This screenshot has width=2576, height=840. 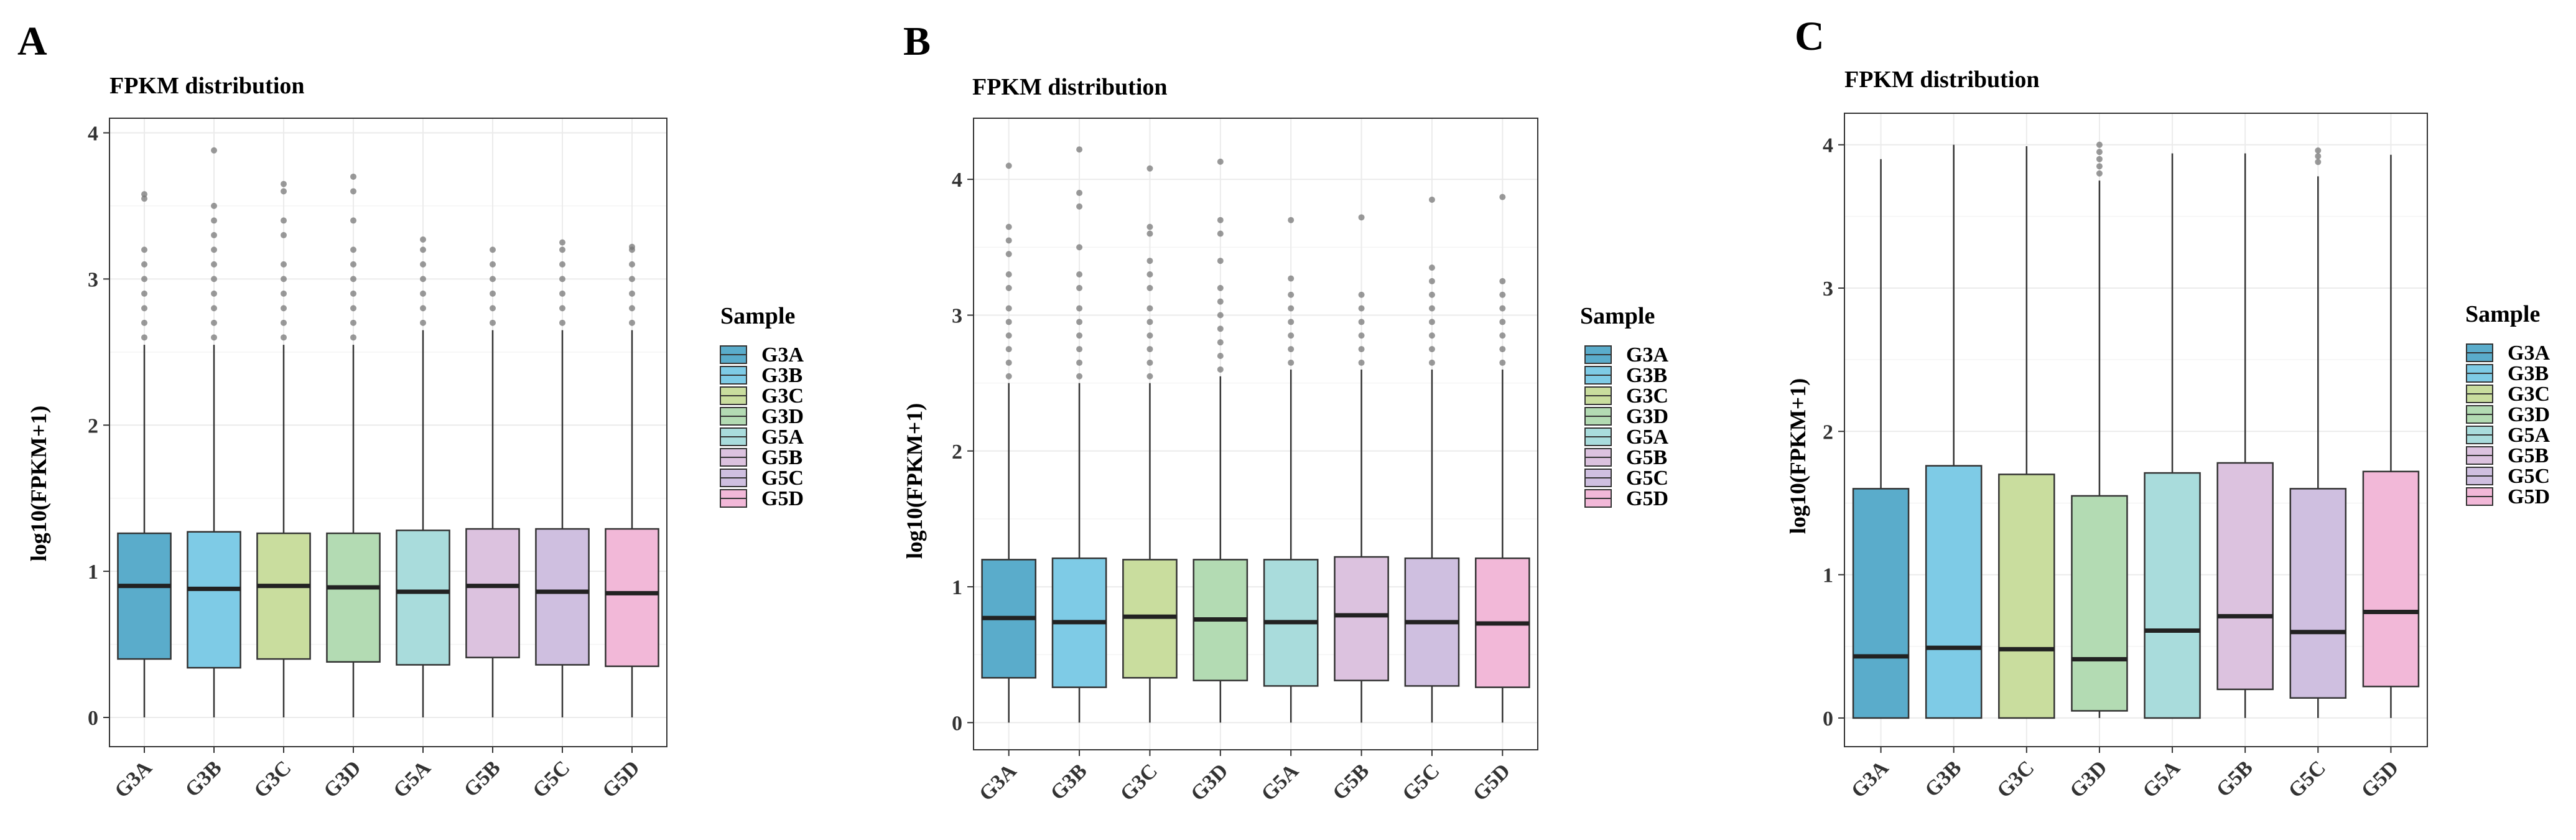 I want to click on x-tick-label: G5C, so click(x=551, y=779).